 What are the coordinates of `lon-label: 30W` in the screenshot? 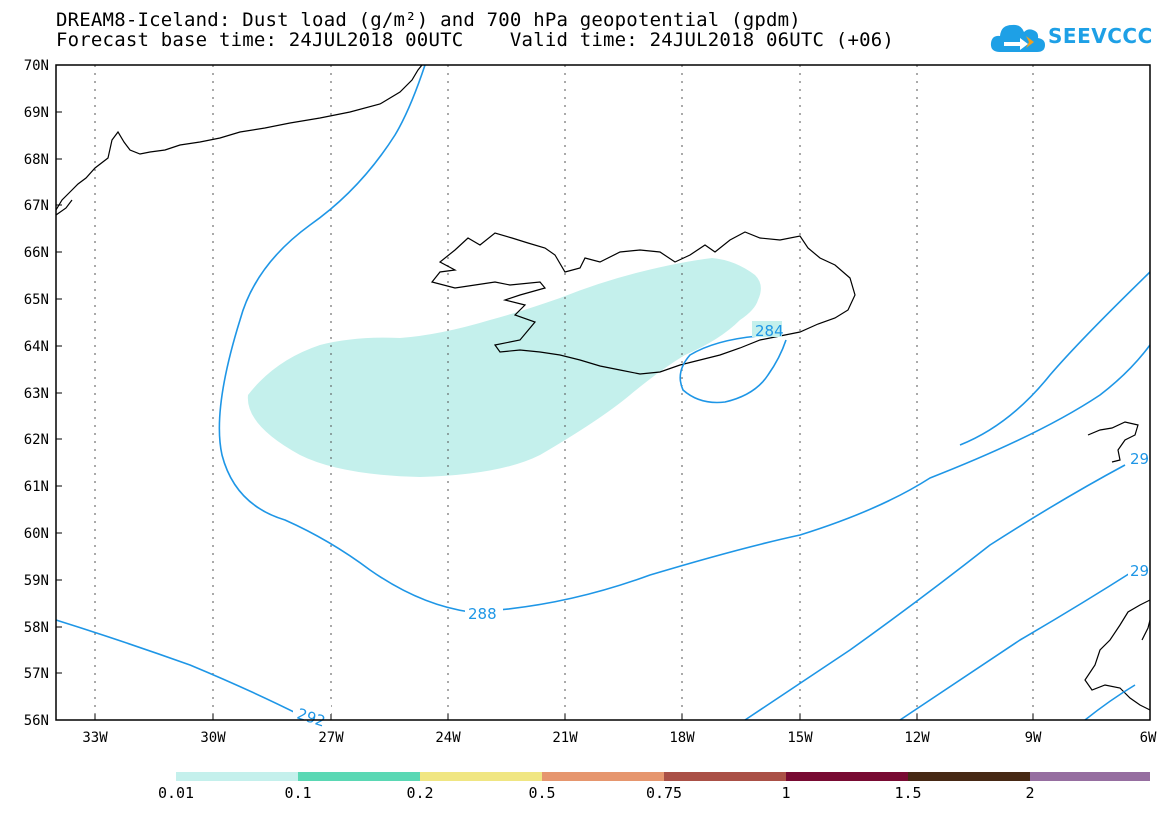 It's located at (213, 738).